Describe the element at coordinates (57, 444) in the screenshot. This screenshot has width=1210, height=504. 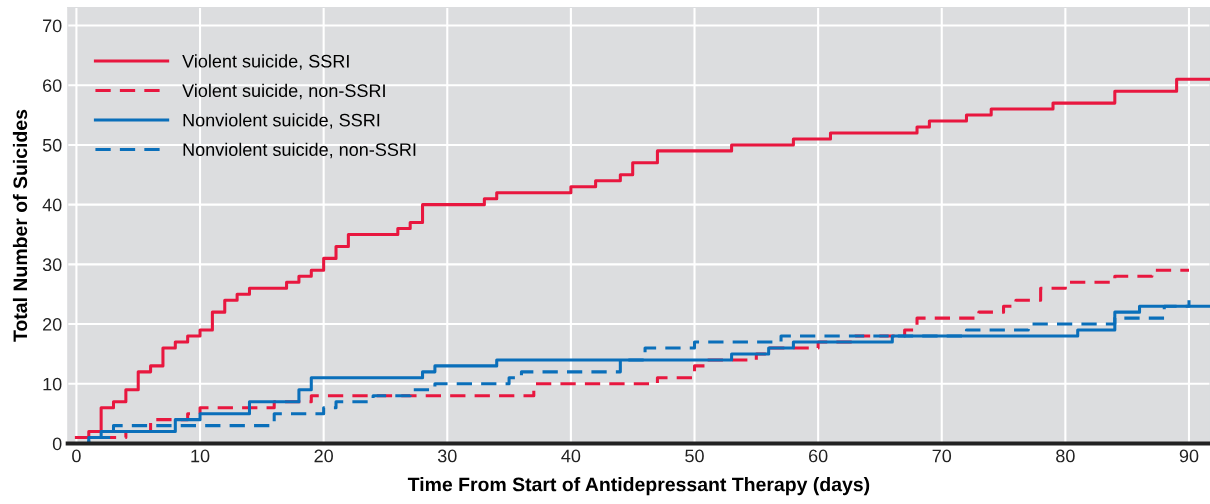
I see `y-tick-label: 0` at that location.